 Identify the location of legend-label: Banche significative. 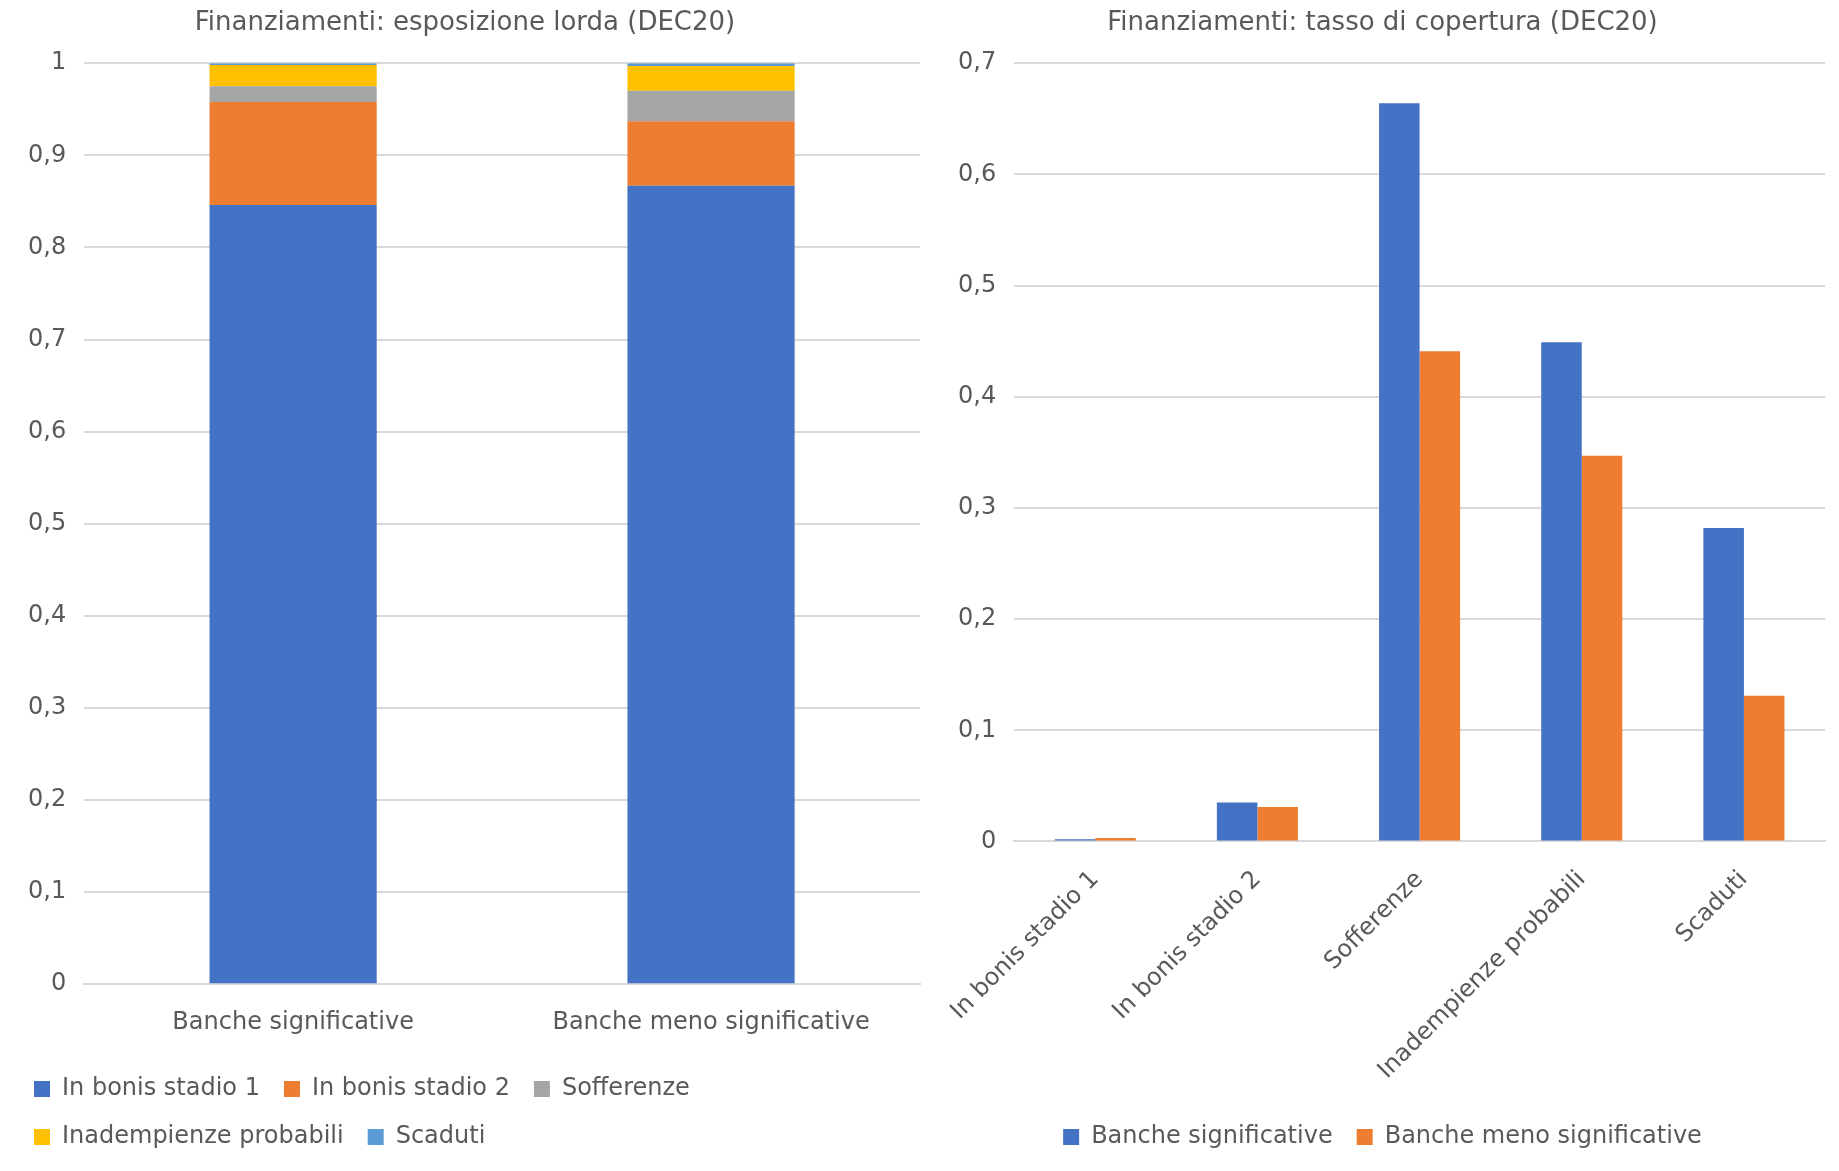
(1212, 1135).